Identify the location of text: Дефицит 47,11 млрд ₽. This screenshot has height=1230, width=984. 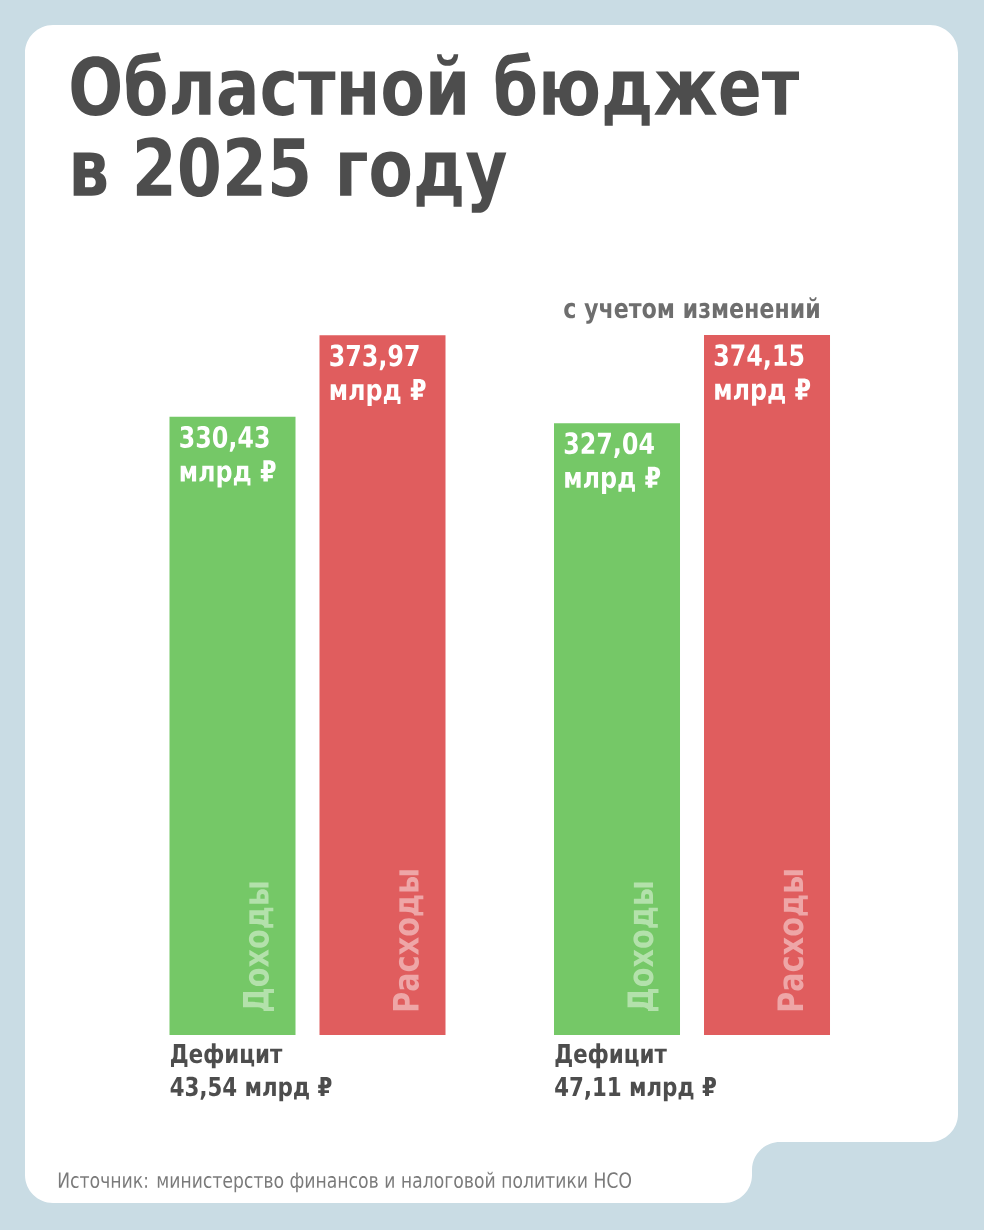
(635, 1072).